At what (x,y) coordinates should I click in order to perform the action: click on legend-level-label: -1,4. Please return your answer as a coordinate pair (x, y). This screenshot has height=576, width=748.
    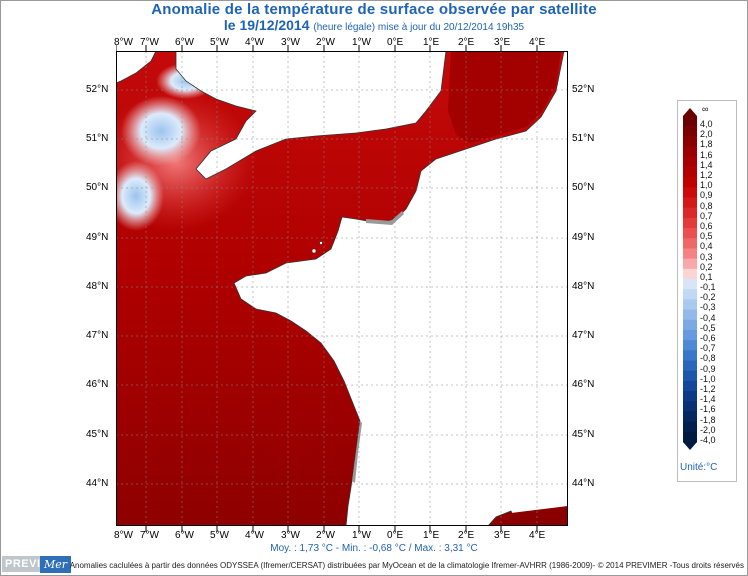
    Looking at the image, I should click on (708, 399).